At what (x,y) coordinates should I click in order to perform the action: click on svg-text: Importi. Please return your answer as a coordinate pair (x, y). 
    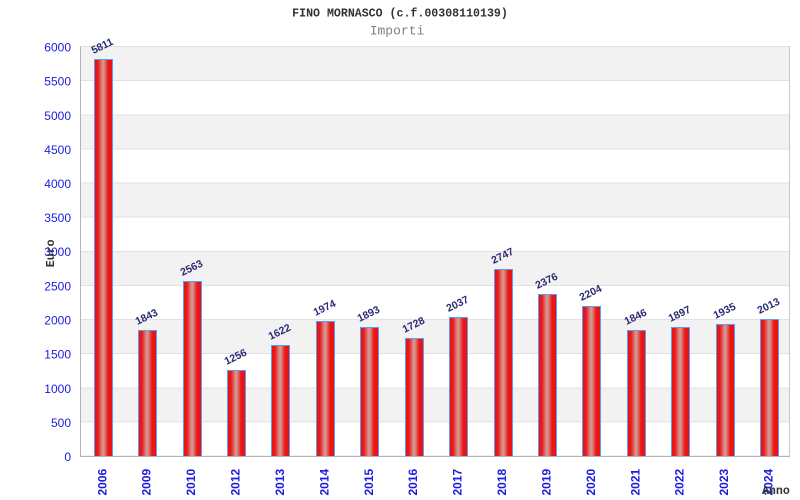
    Looking at the image, I should click on (397, 31).